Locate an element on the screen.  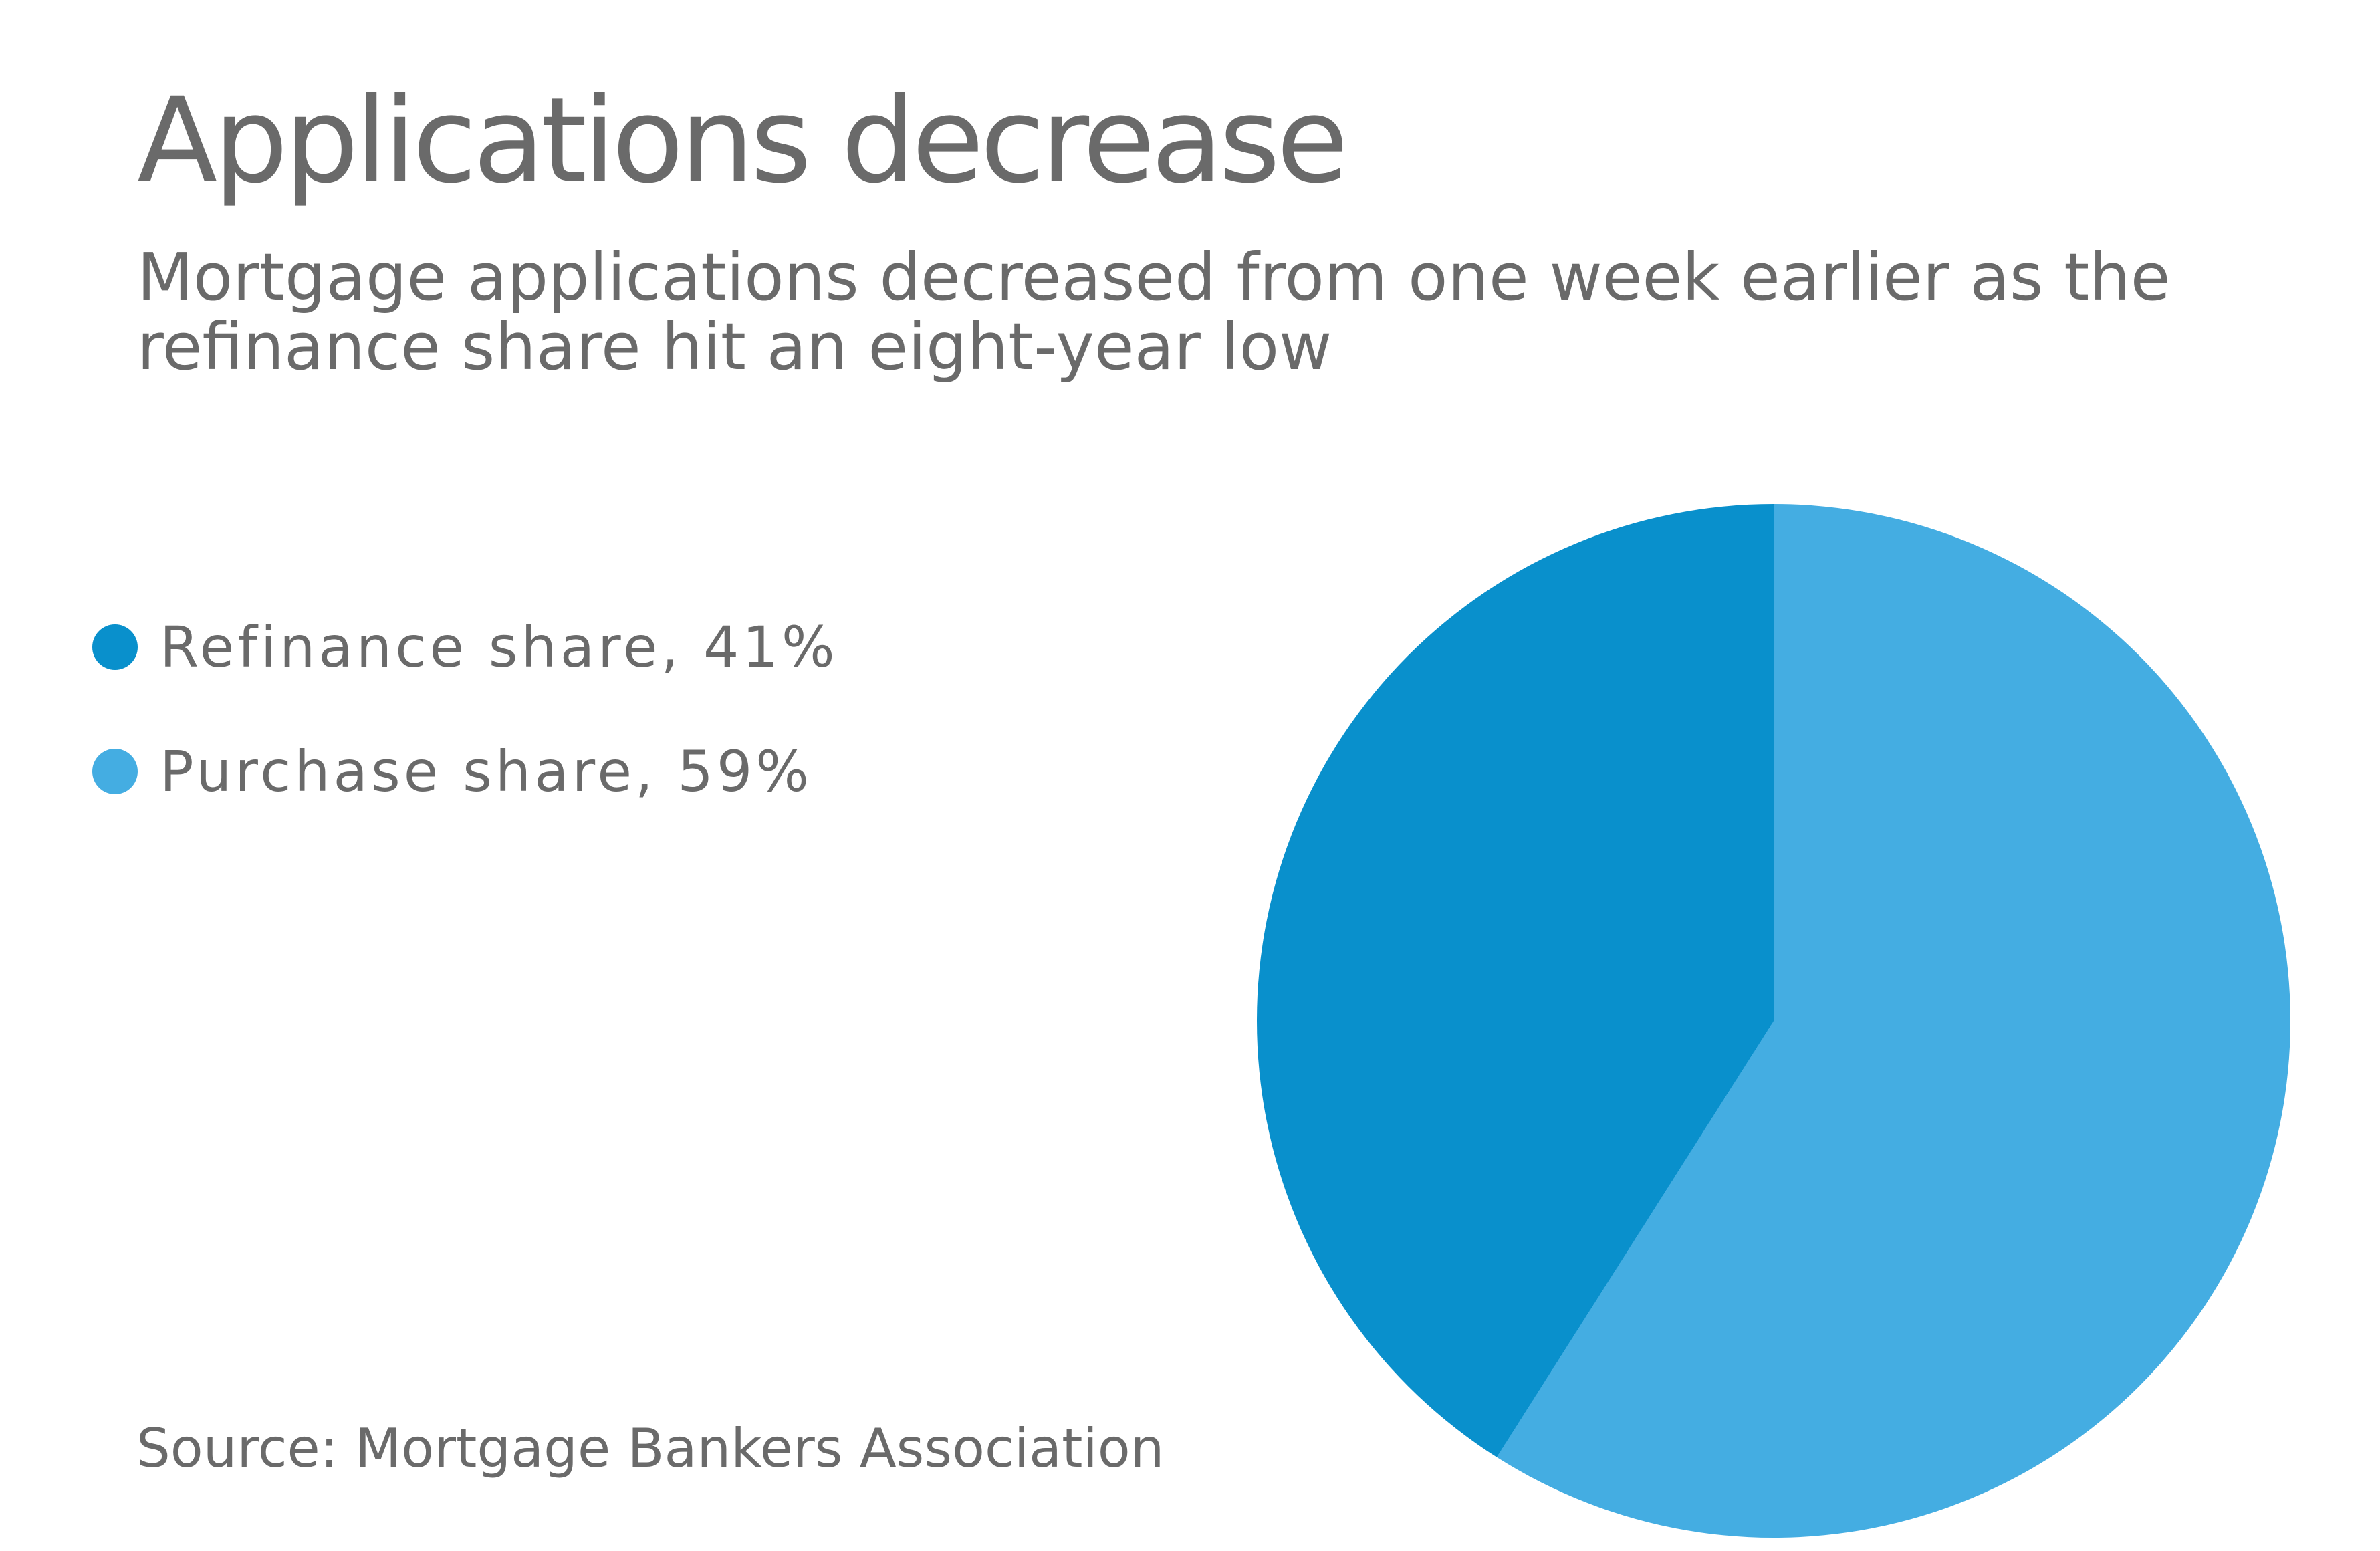
legend-marker-refinance-icon is located at coordinates (115, 647).